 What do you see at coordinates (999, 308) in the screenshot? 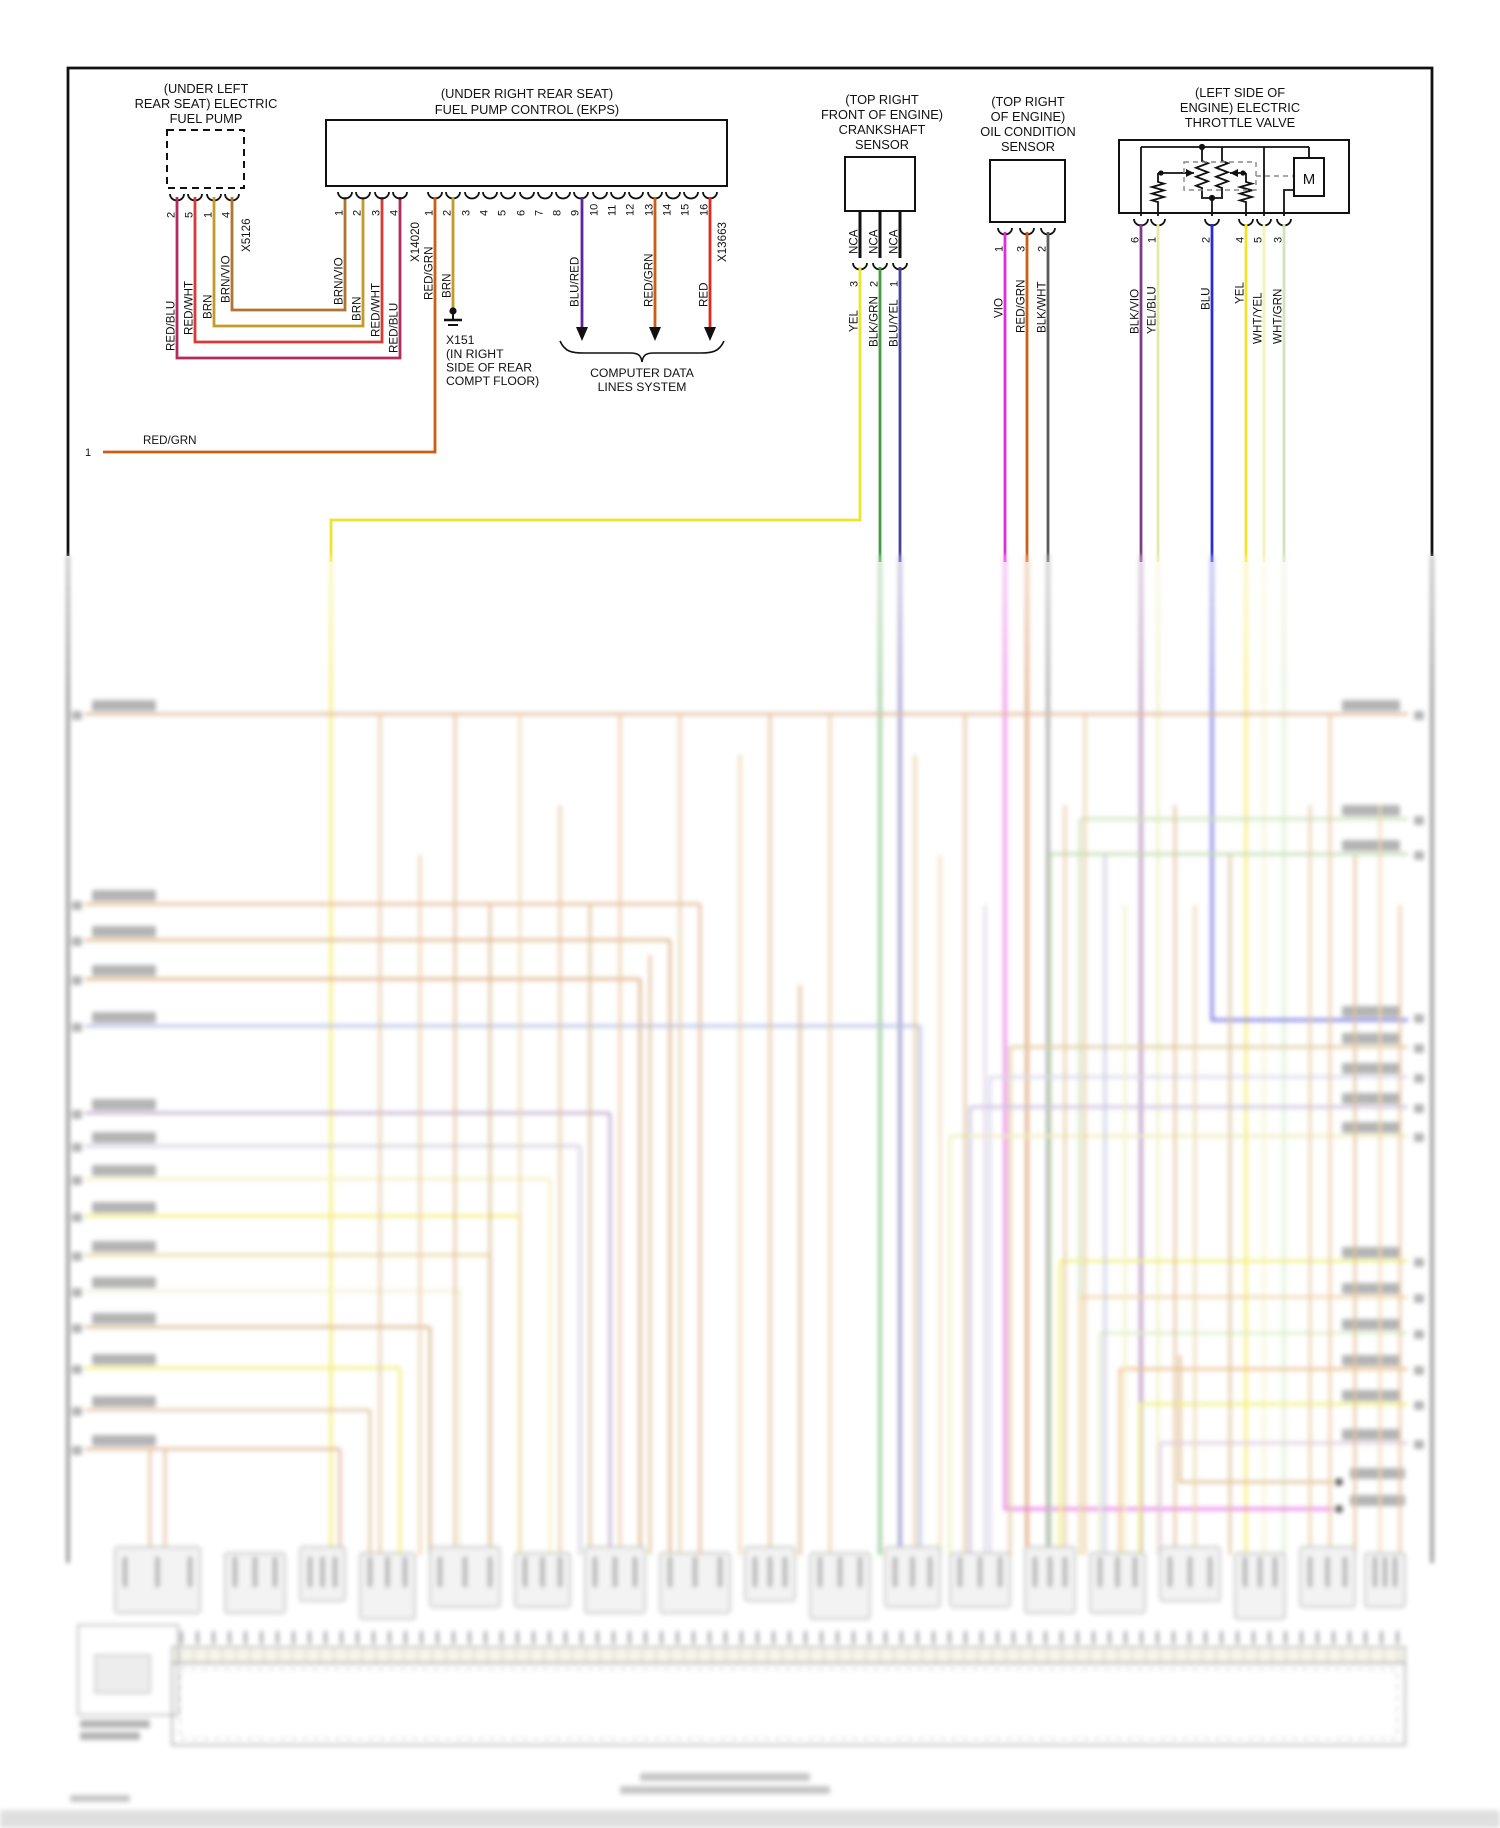
I see `wire-color-label: VIO` at bounding box center [999, 308].